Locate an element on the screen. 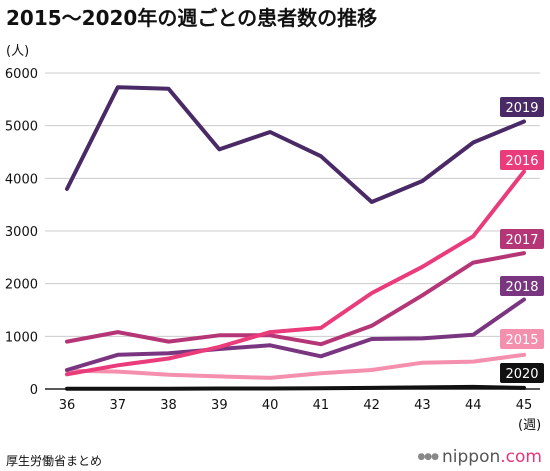  brand-logo: ●●● nippon.com is located at coordinates (479, 457).